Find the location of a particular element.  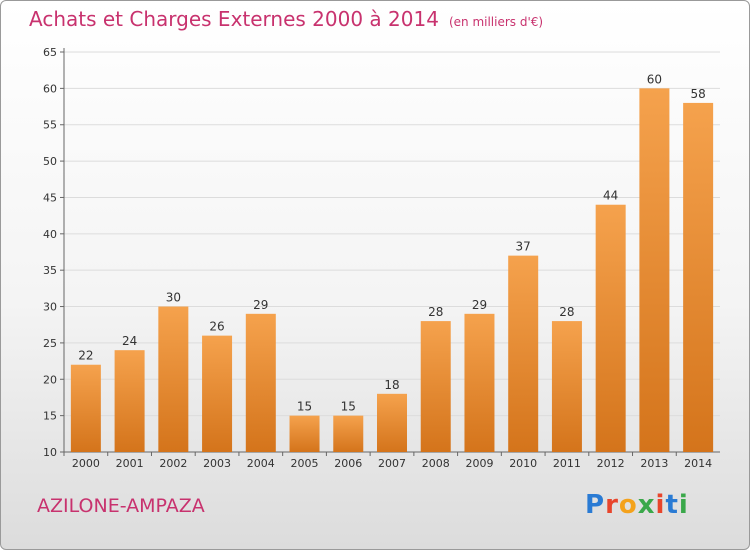

bar-2004 is located at coordinates (260, 382).